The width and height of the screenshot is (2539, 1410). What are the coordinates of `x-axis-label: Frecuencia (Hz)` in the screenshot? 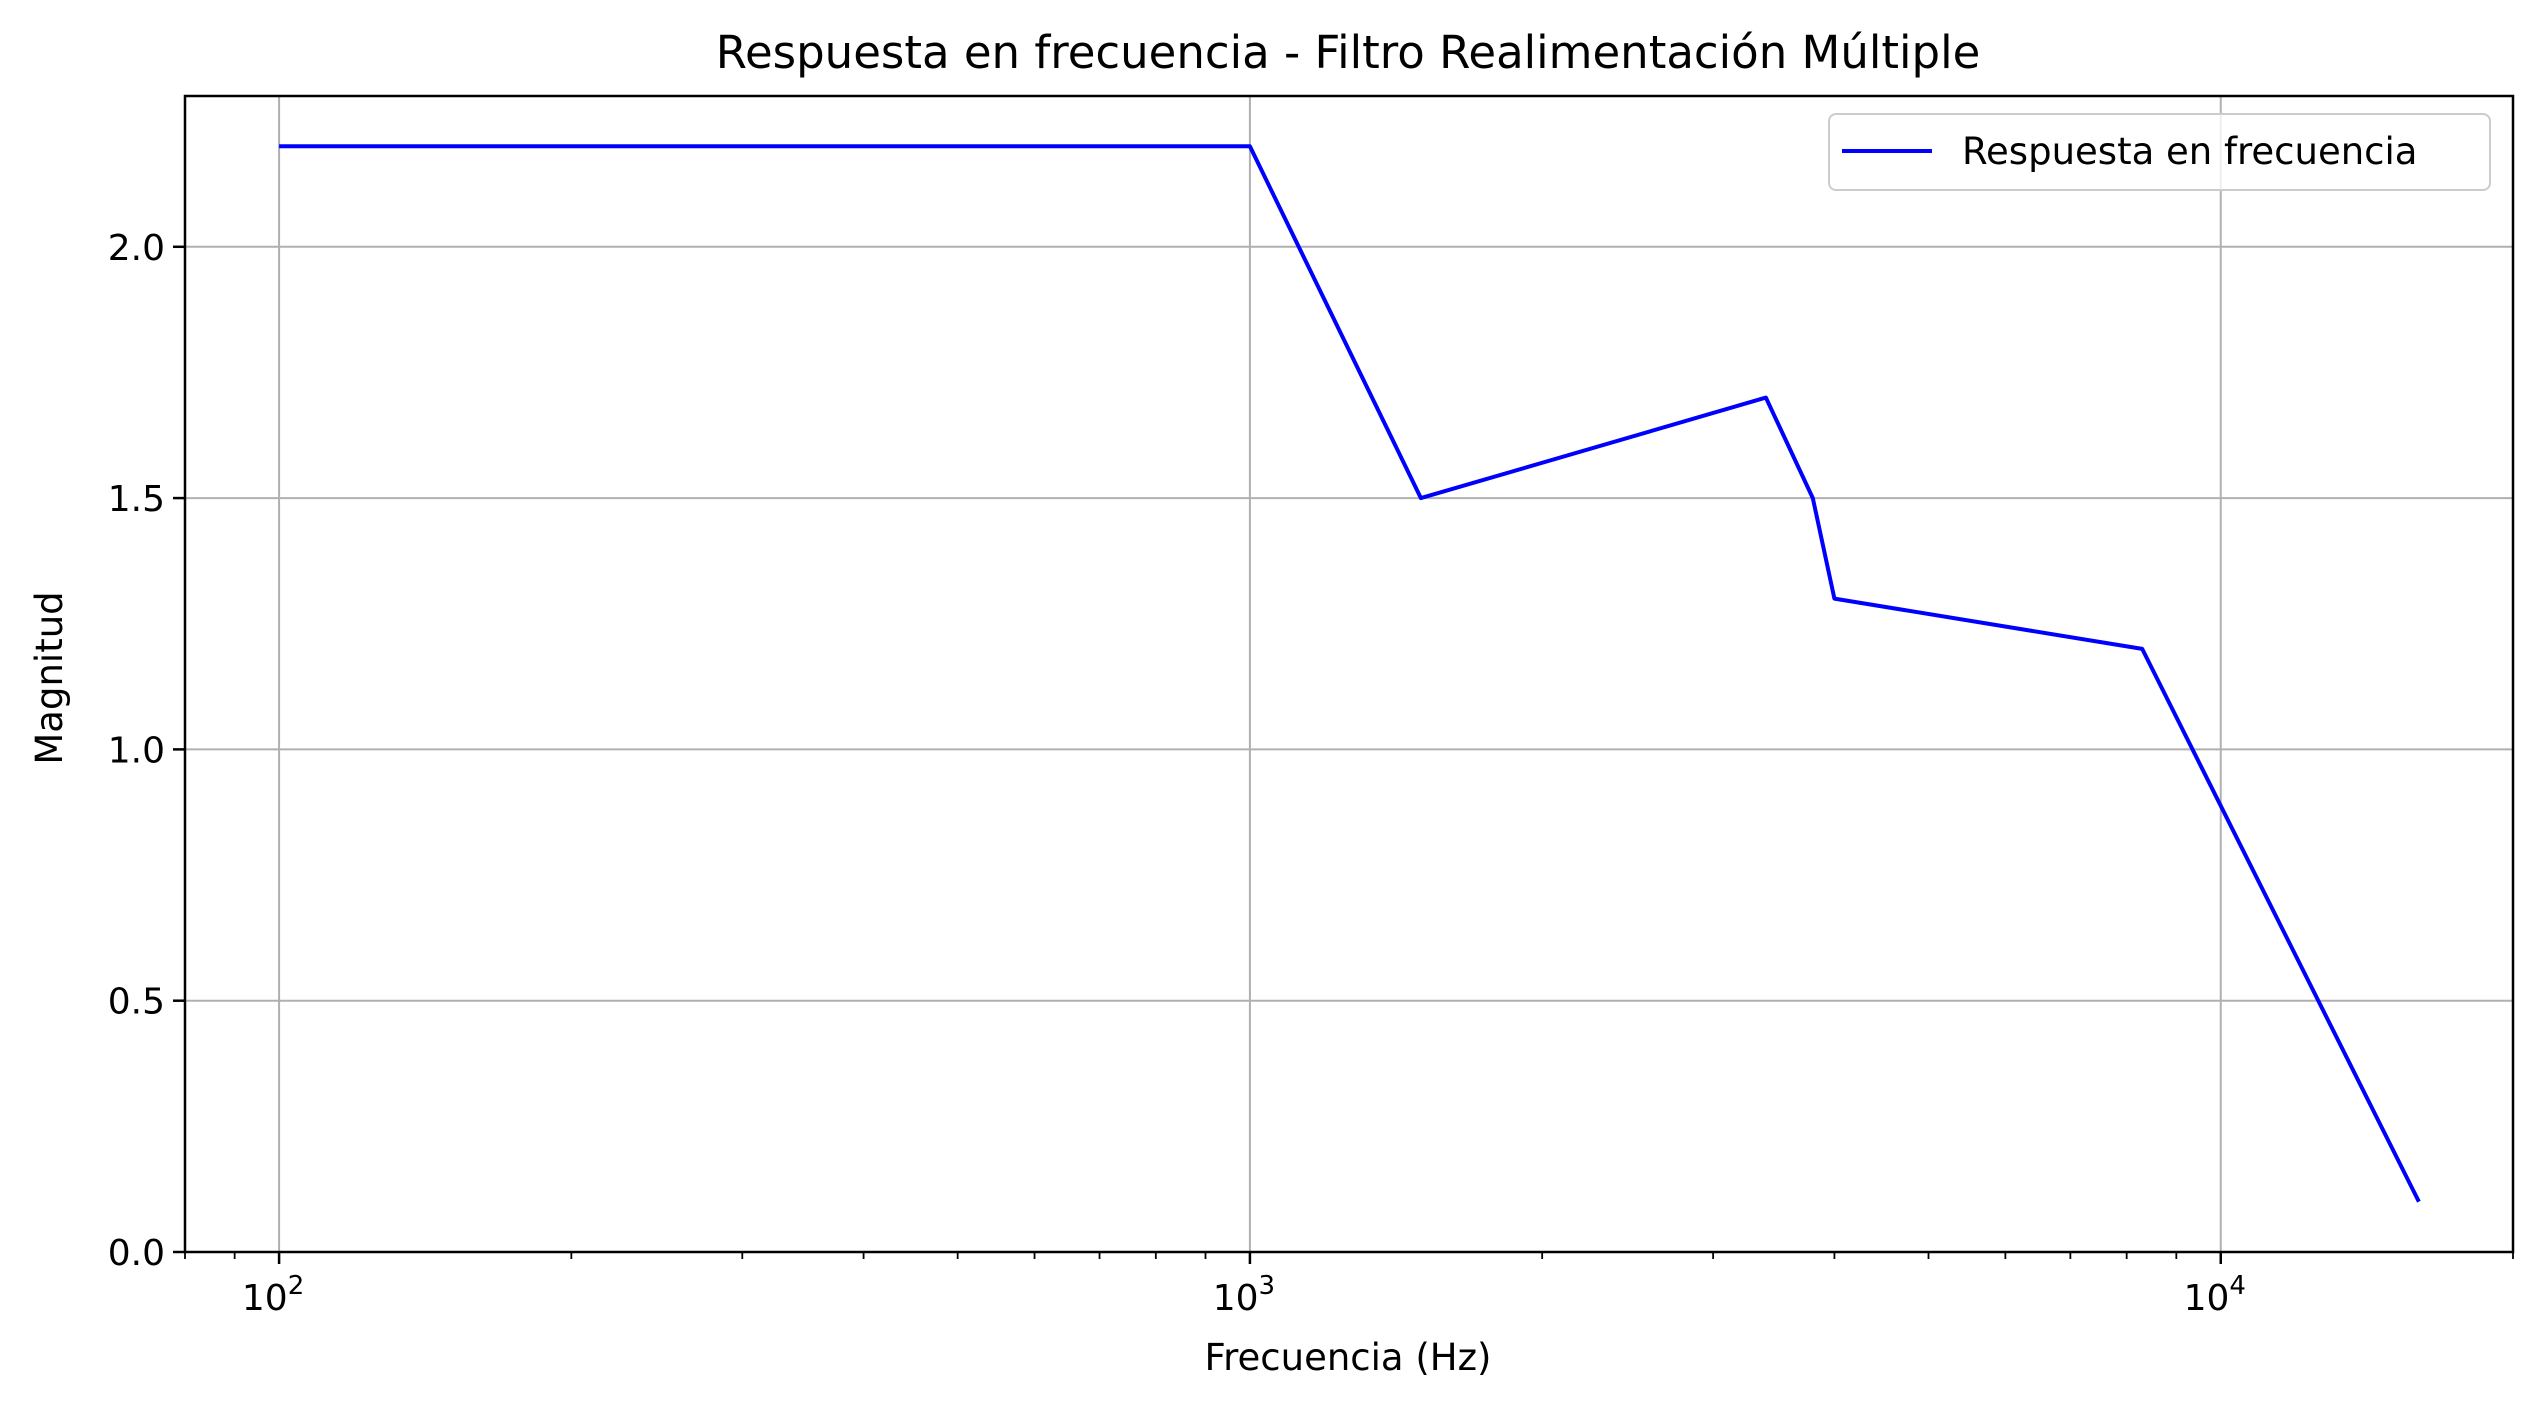 It's located at (1348, 1357).